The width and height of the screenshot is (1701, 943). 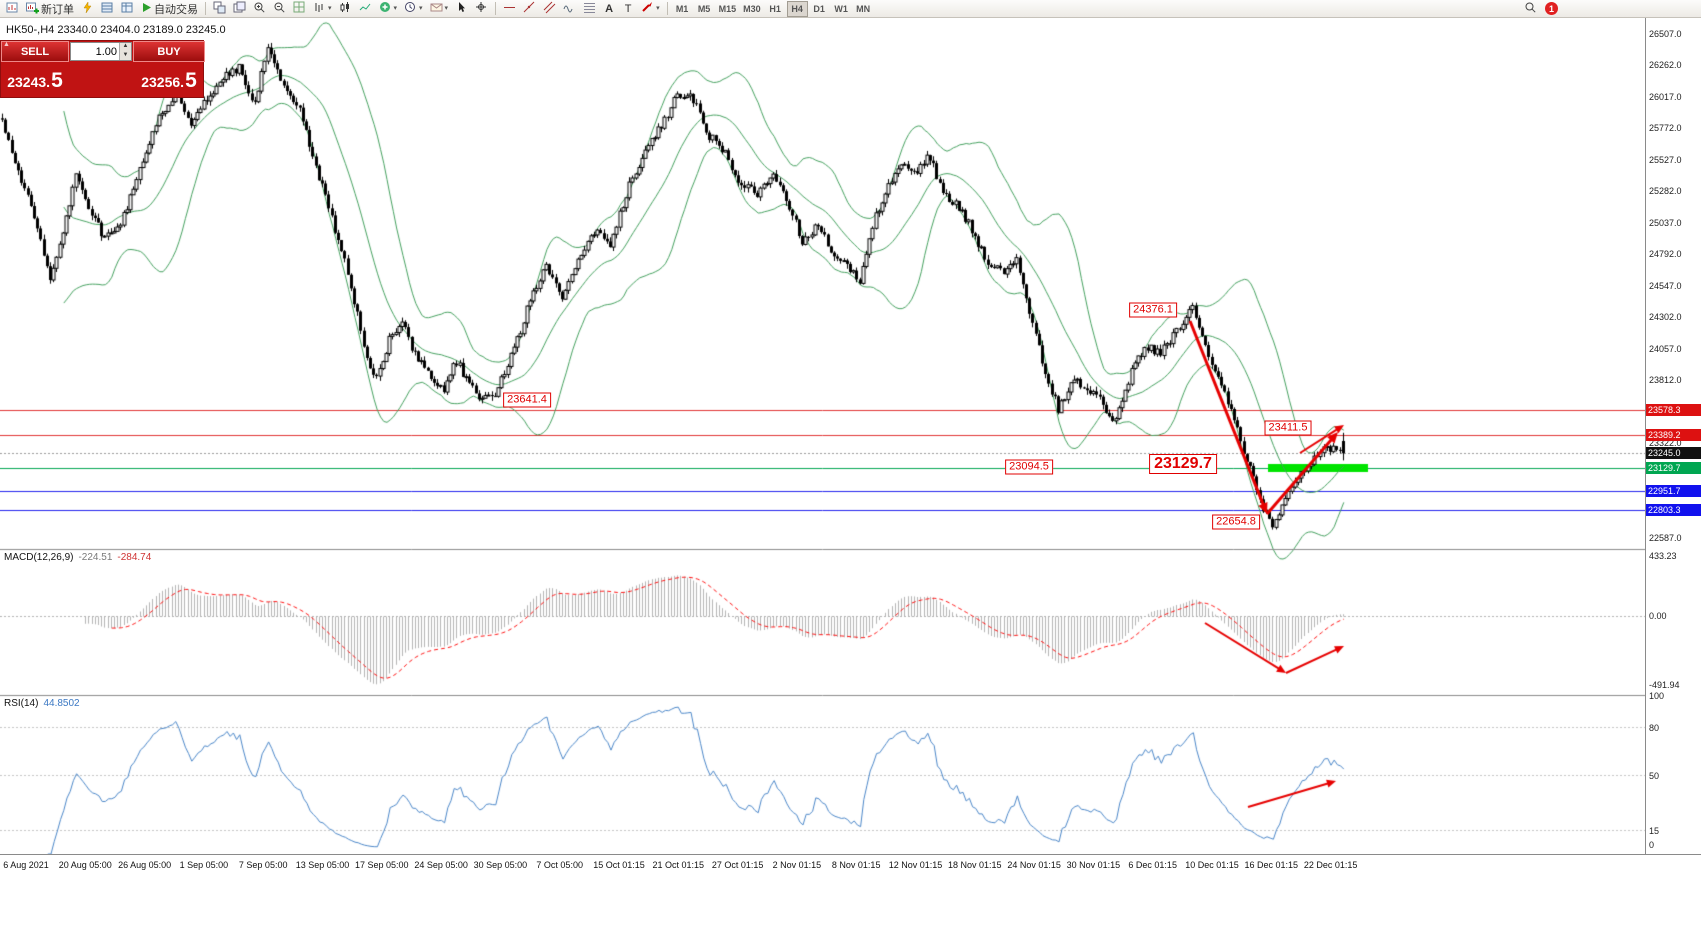 I want to click on scale-label: 433.23, so click(x=1663, y=555).